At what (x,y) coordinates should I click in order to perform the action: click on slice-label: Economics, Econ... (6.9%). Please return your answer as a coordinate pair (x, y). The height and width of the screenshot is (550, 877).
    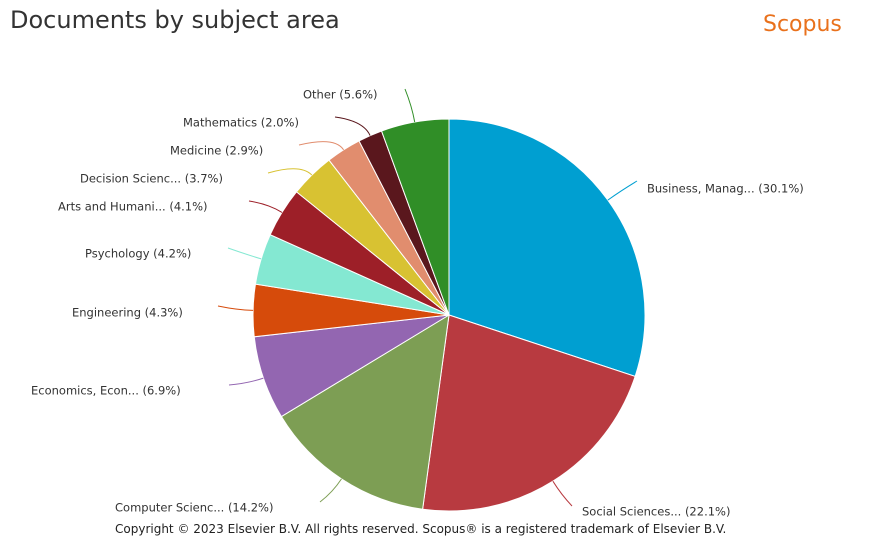
    Looking at the image, I should click on (106, 391).